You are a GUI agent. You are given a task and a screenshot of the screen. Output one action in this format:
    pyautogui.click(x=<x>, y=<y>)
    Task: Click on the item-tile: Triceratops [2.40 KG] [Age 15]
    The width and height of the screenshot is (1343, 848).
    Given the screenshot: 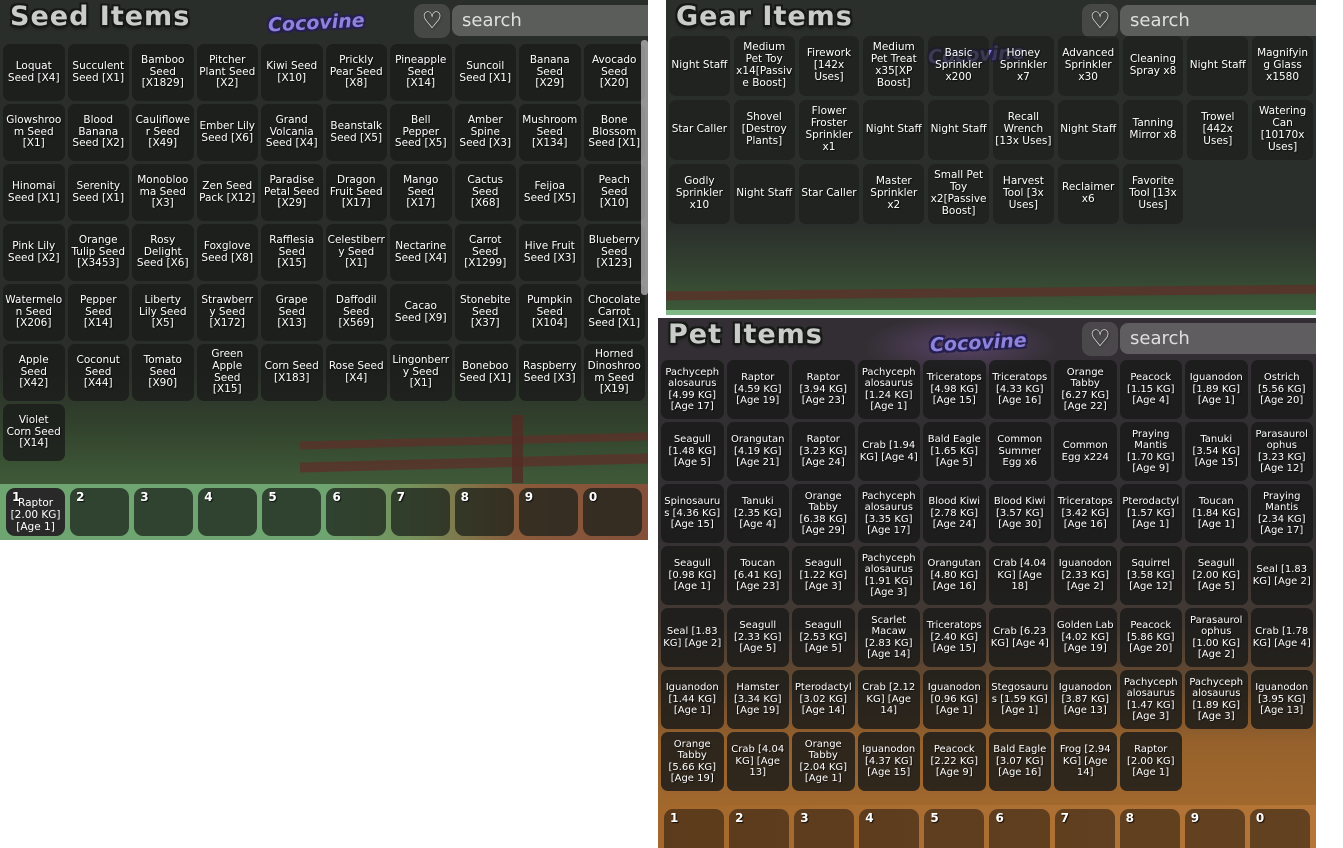 What is the action you would take?
    pyautogui.click(x=954, y=637)
    